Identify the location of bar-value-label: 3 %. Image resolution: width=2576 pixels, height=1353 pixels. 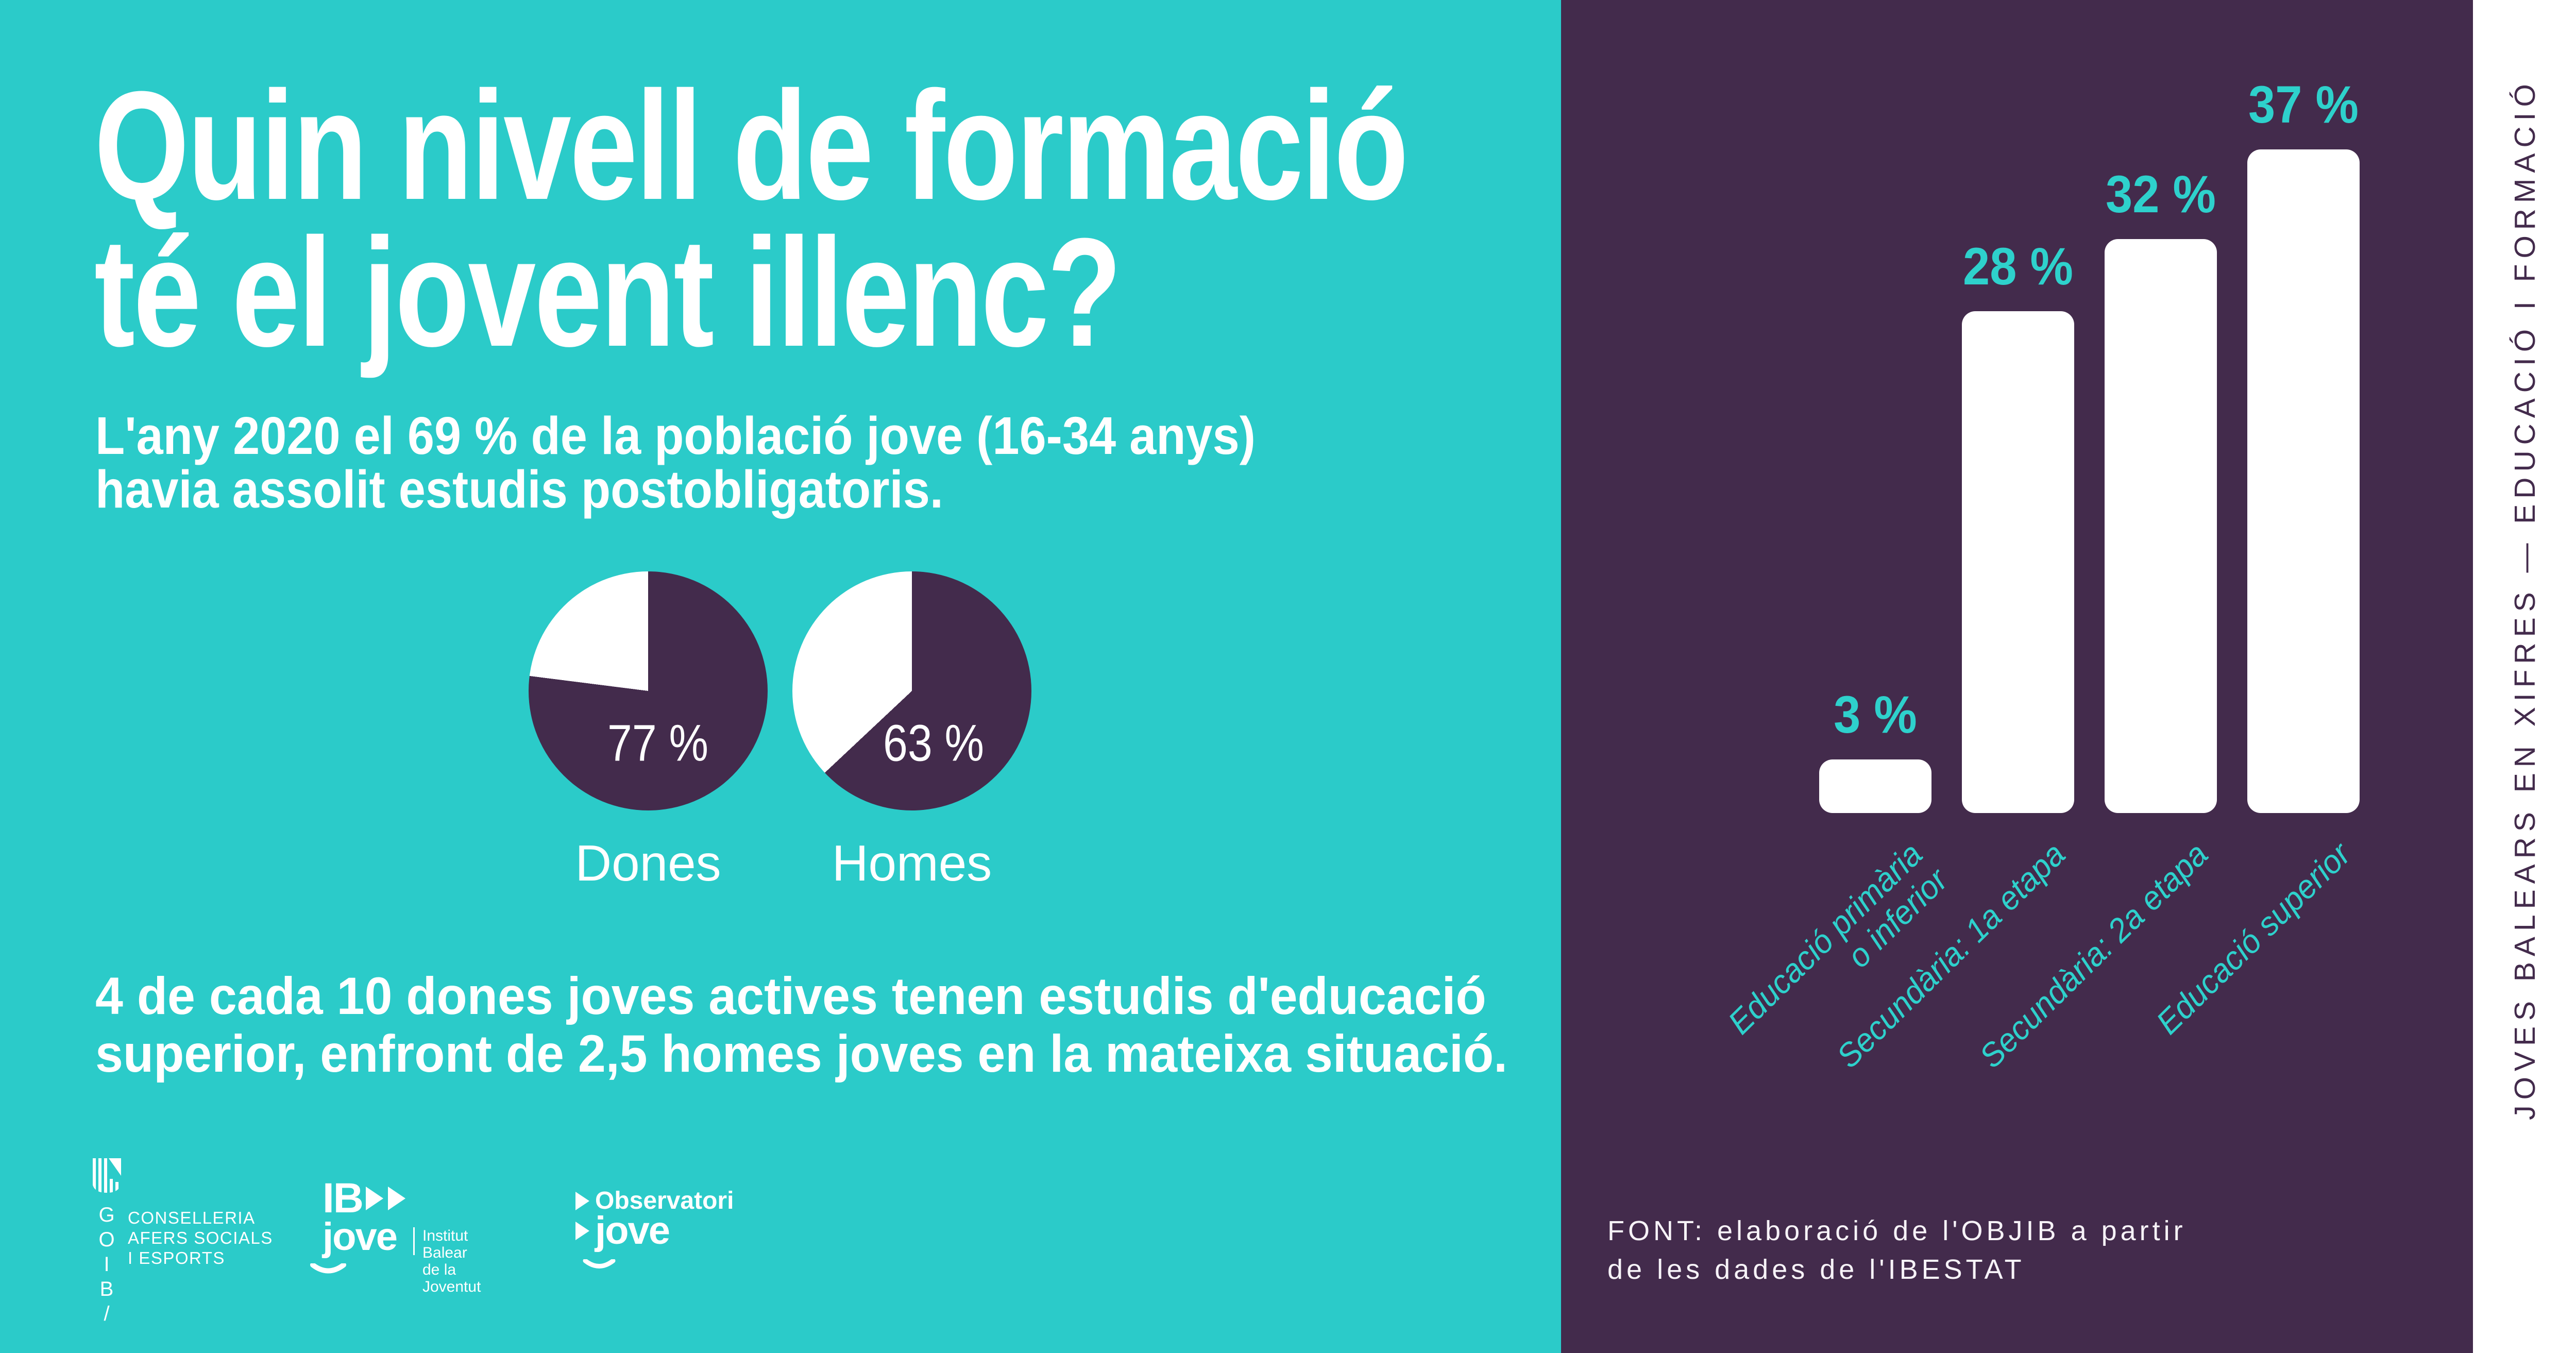
(1875, 714).